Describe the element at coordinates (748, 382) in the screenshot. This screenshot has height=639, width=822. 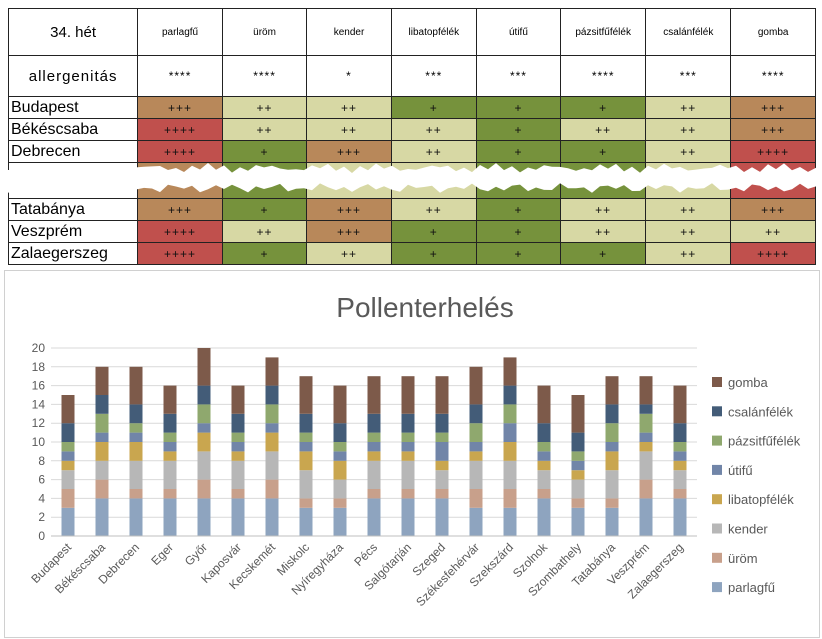
I see `legend-label: gomba` at that location.